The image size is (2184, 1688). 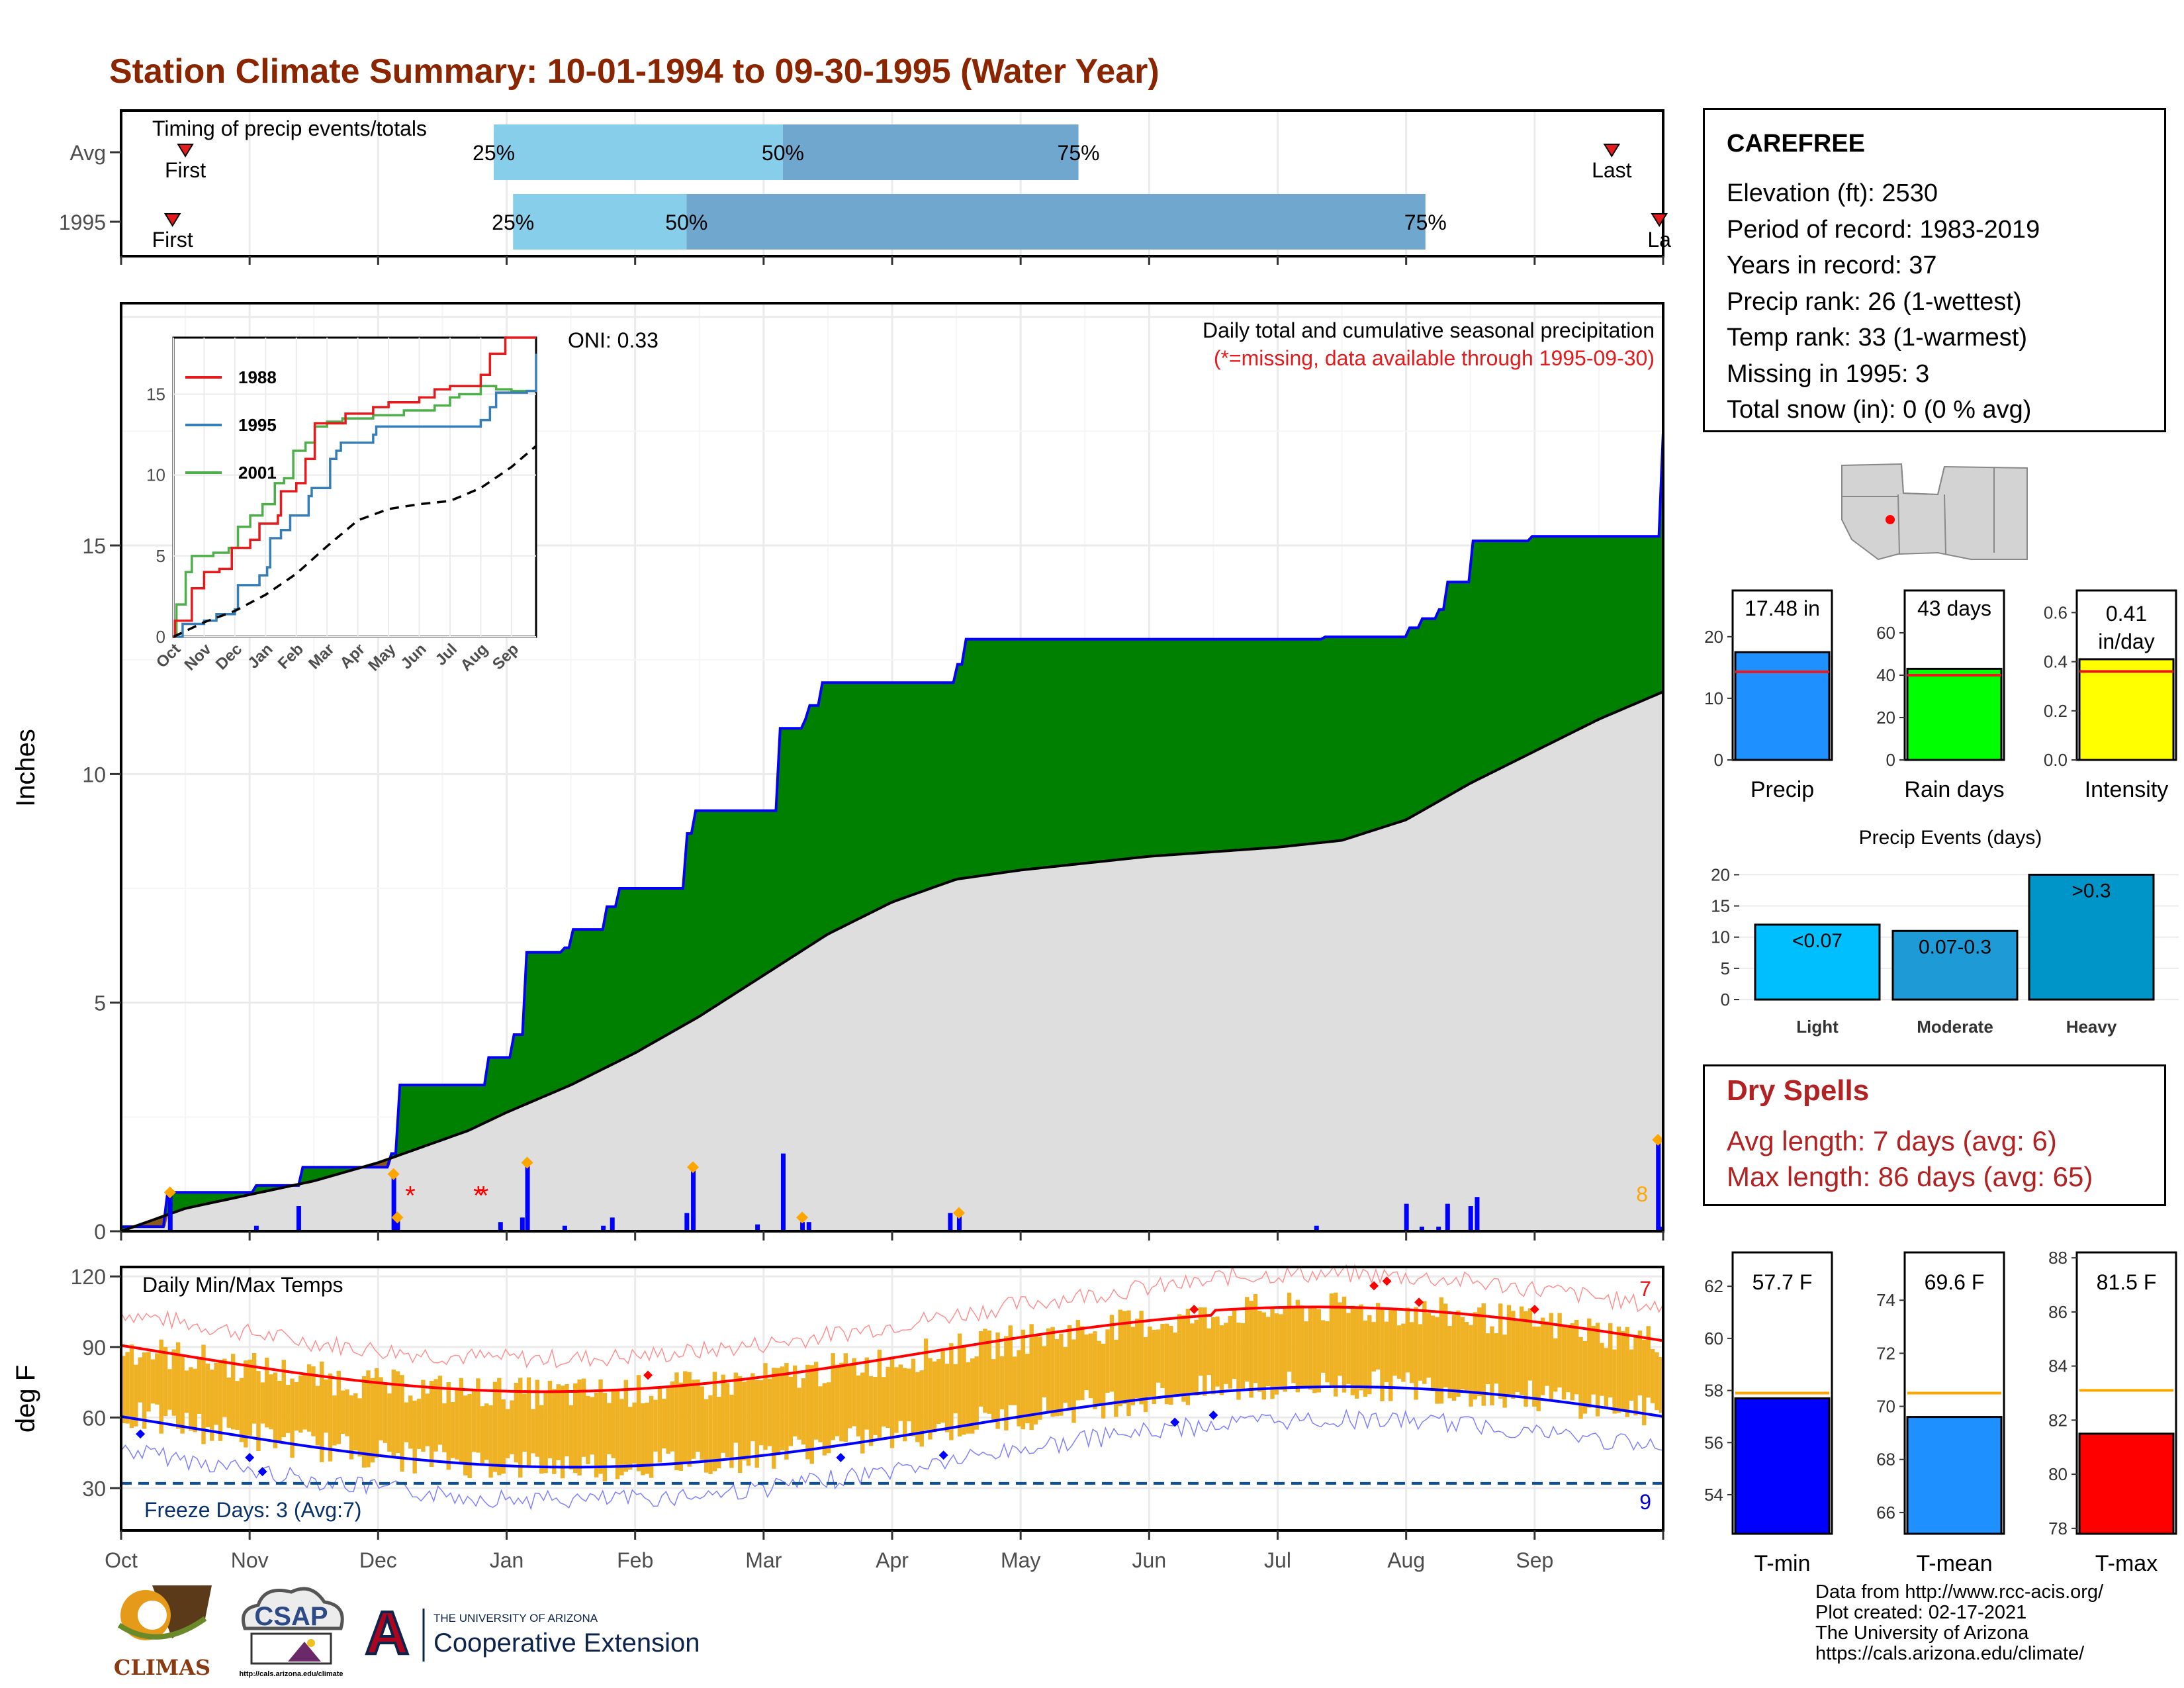 What do you see at coordinates (2126, 1483) in the screenshot?
I see `temp-summary-bar` at bounding box center [2126, 1483].